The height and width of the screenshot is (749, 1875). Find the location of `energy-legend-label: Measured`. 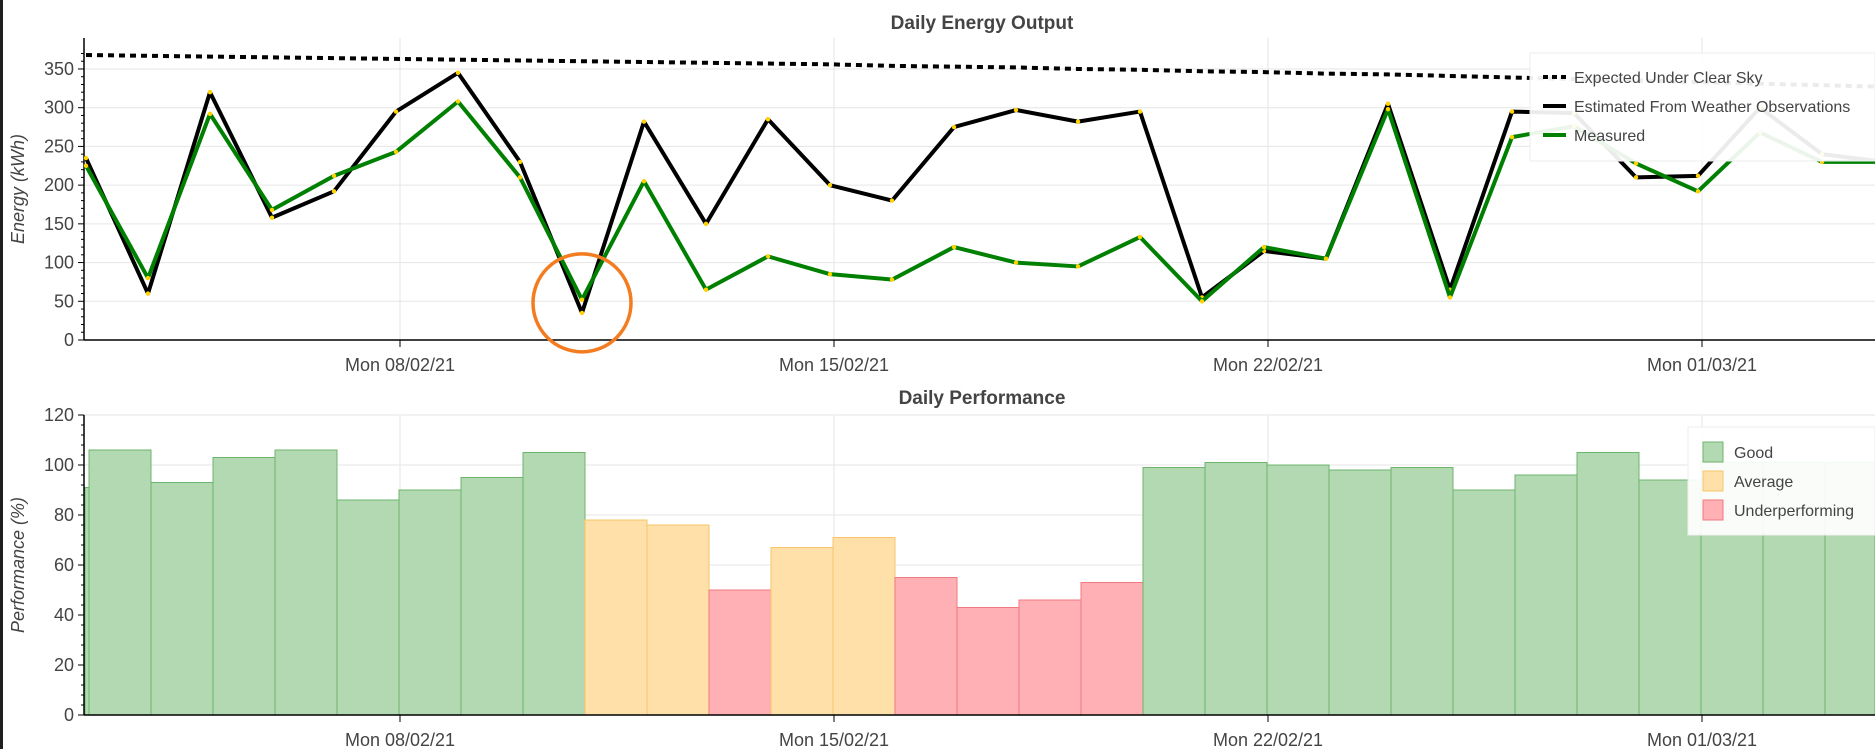

energy-legend-label: Measured is located at coordinates (1609, 136).